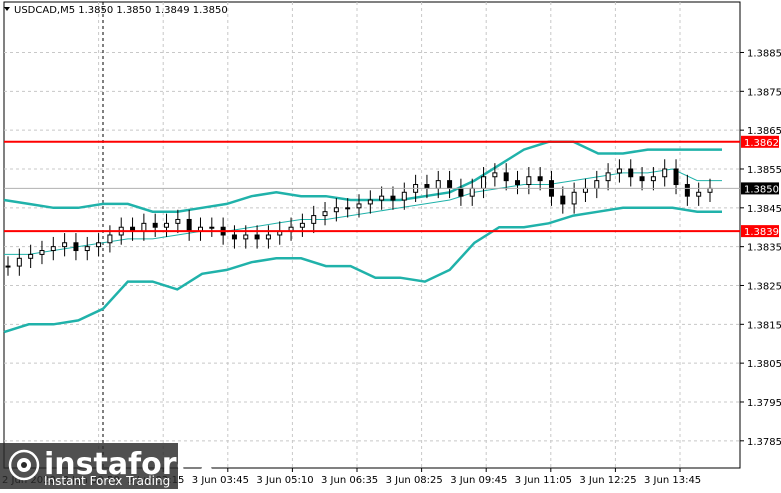  What do you see at coordinates (764, 170) in the screenshot?
I see `y-tick-label: 1.3855` at bounding box center [764, 170].